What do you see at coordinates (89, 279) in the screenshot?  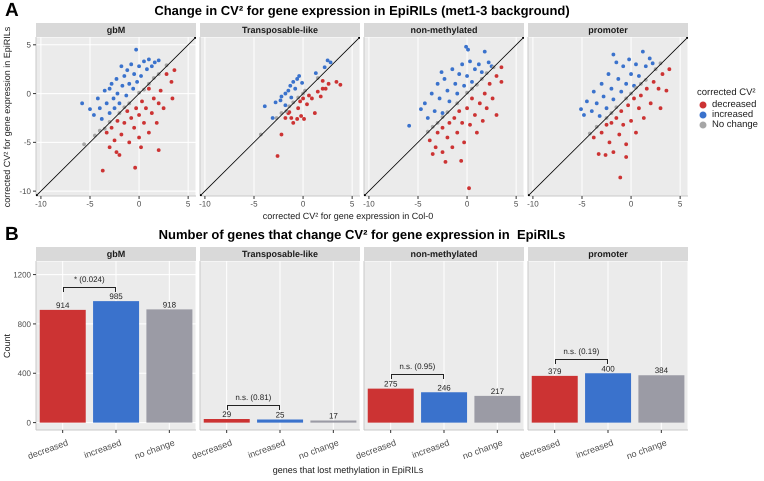 I see `annotation: * (0.024)` at bounding box center [89, 279].